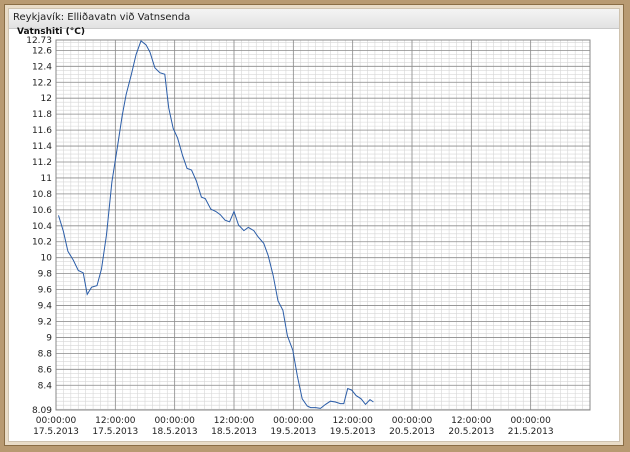 This screenshot has height=452, width=630. Describe the element at coordinates (42, 195) in the screenshot. I see `y-tick-label: 10.8` at that location.